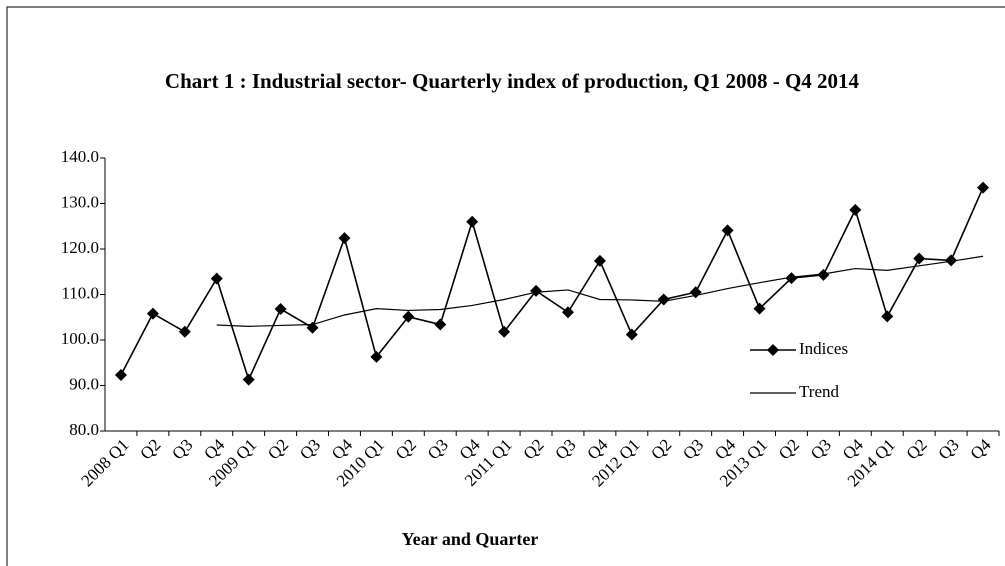 The image size is (1005, 566). I want to click on y-tick-label: 110.0, so click(80, 292).